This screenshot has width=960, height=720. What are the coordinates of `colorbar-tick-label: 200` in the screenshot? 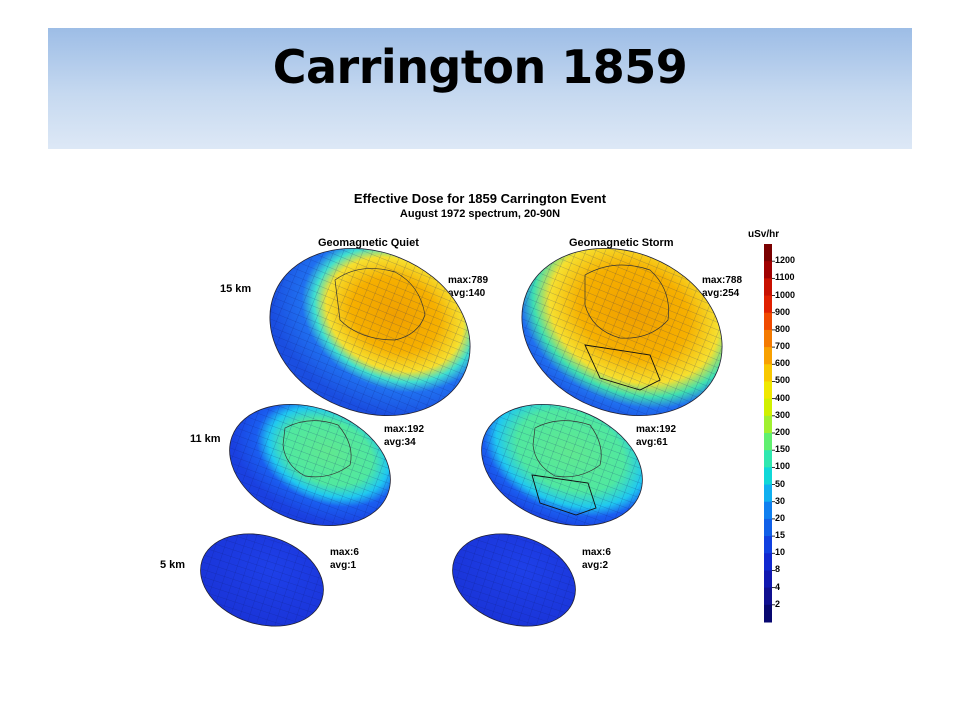 It's located at (783, 432).